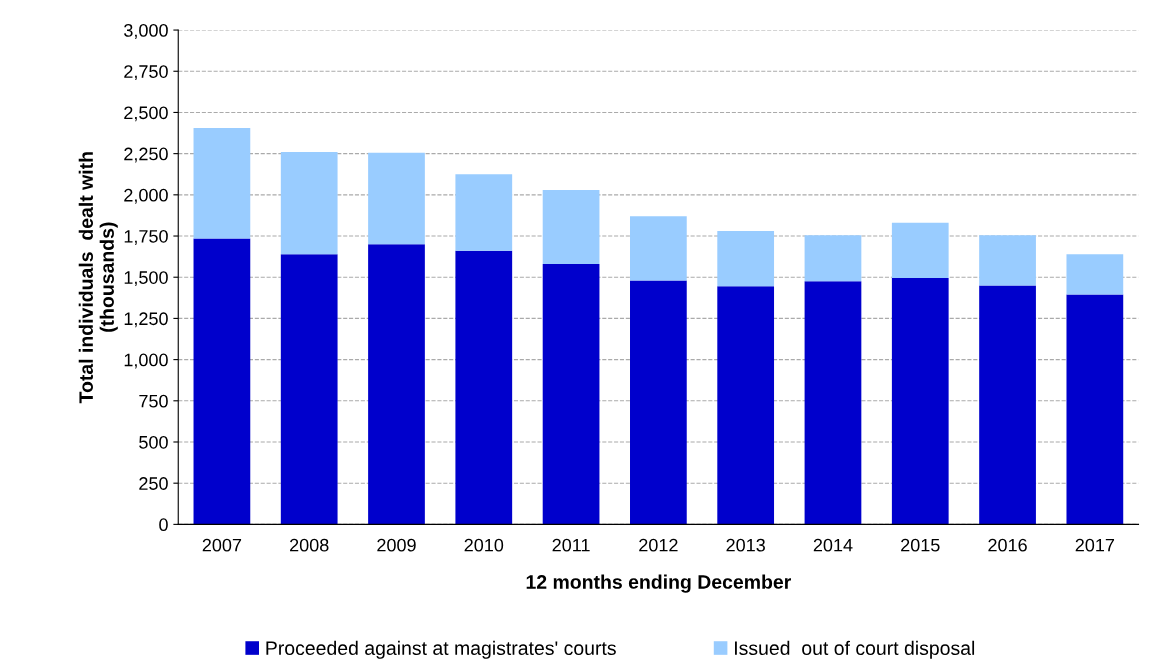 Image resolution: width=1150 pixels, height=668 pixels. I want to click on y-tick-label: 0, so click(163, 525).